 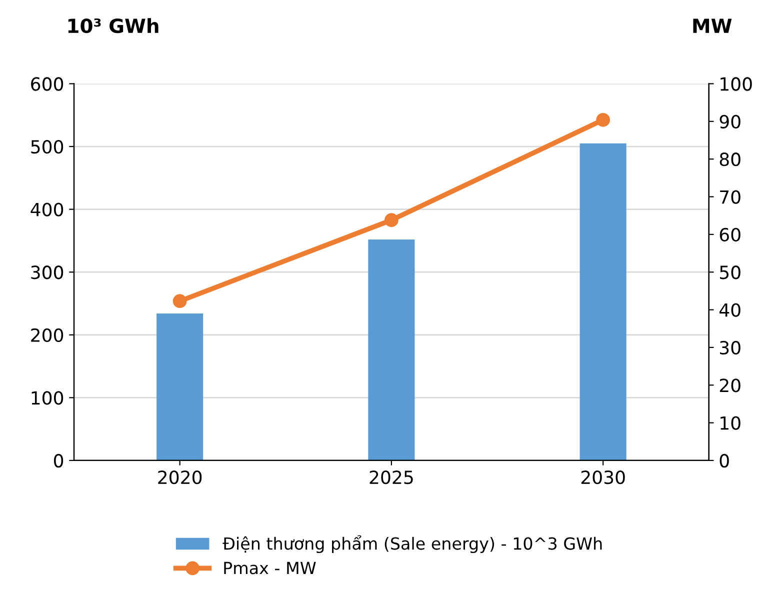 I want to click on y-tick-label: 200, so click(x=47, y=335).